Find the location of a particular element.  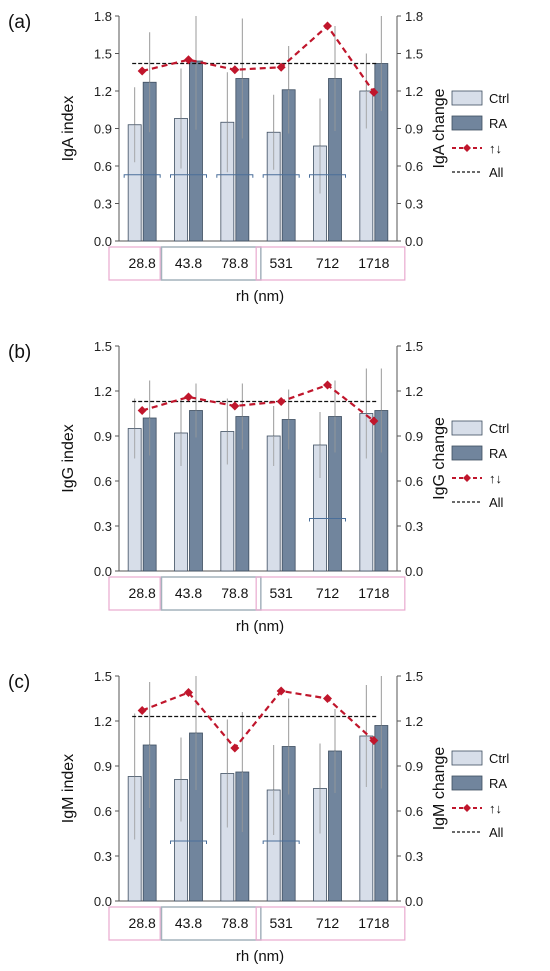

legend-marker-change is located at coordinates (467, 808).